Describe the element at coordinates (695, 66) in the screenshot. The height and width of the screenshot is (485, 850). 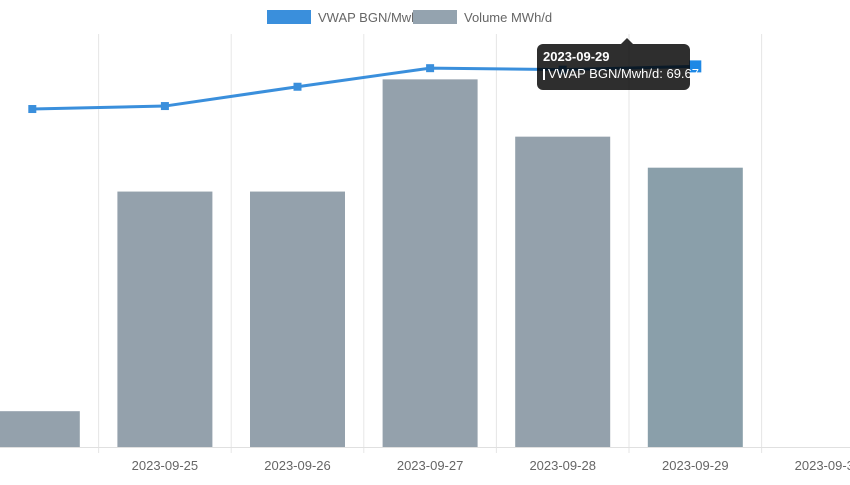
I see `vwap-point-active` at that location.